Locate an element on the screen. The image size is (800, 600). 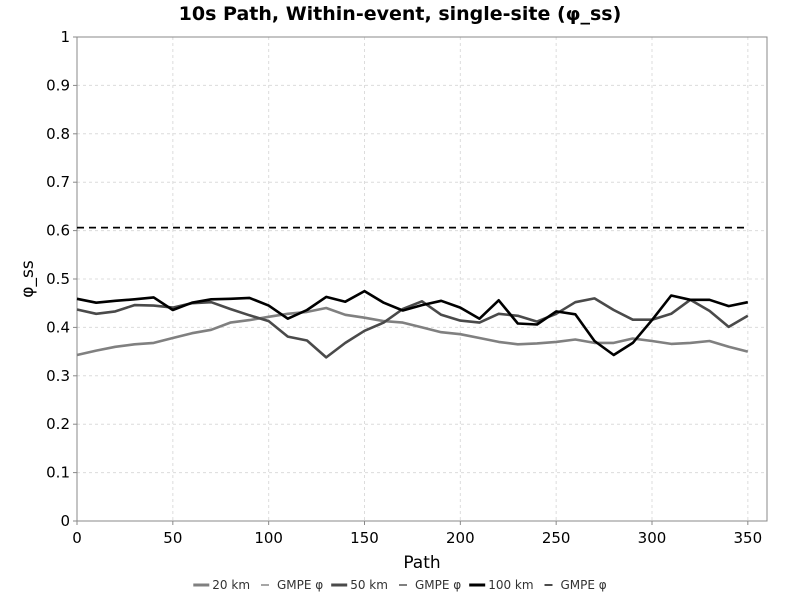
x-axis-label: Path is located at coordinates (421, 563).